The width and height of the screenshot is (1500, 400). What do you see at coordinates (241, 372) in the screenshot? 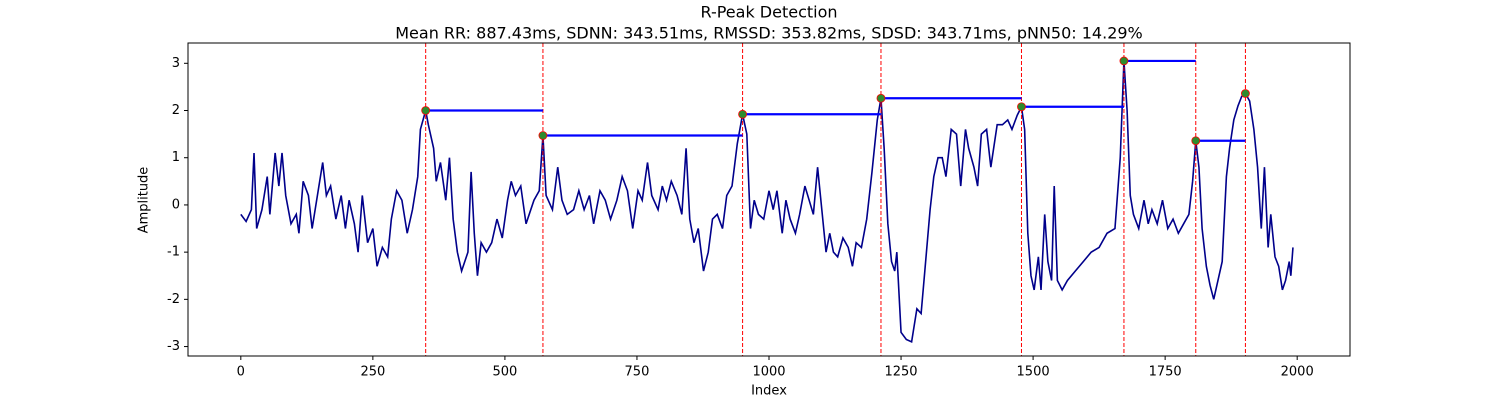
I see `x-tick-label: 0` at bounding box center [241, 372].